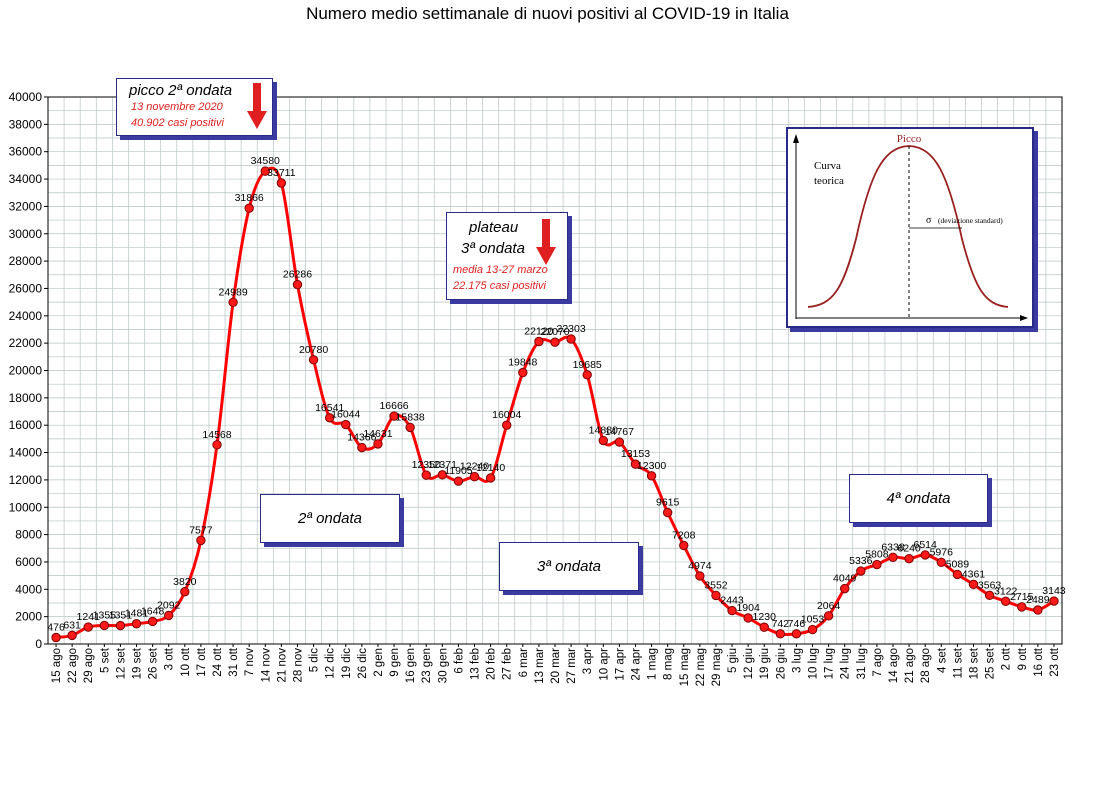 The width and height of the screenshot is (1095, 805). Describe the element at coordinates (177, 123) in the screenshot. I see `peak-annotation-cases: 40.902 casi positivi` at that location.